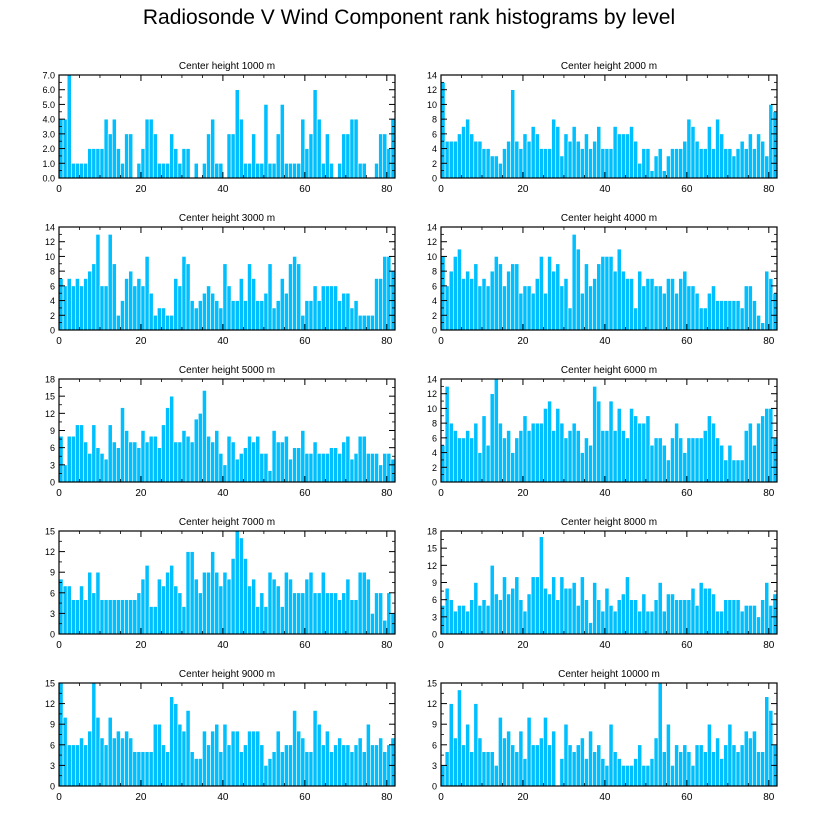  I want to click on y-tick-label: 3, so click(52, 465).